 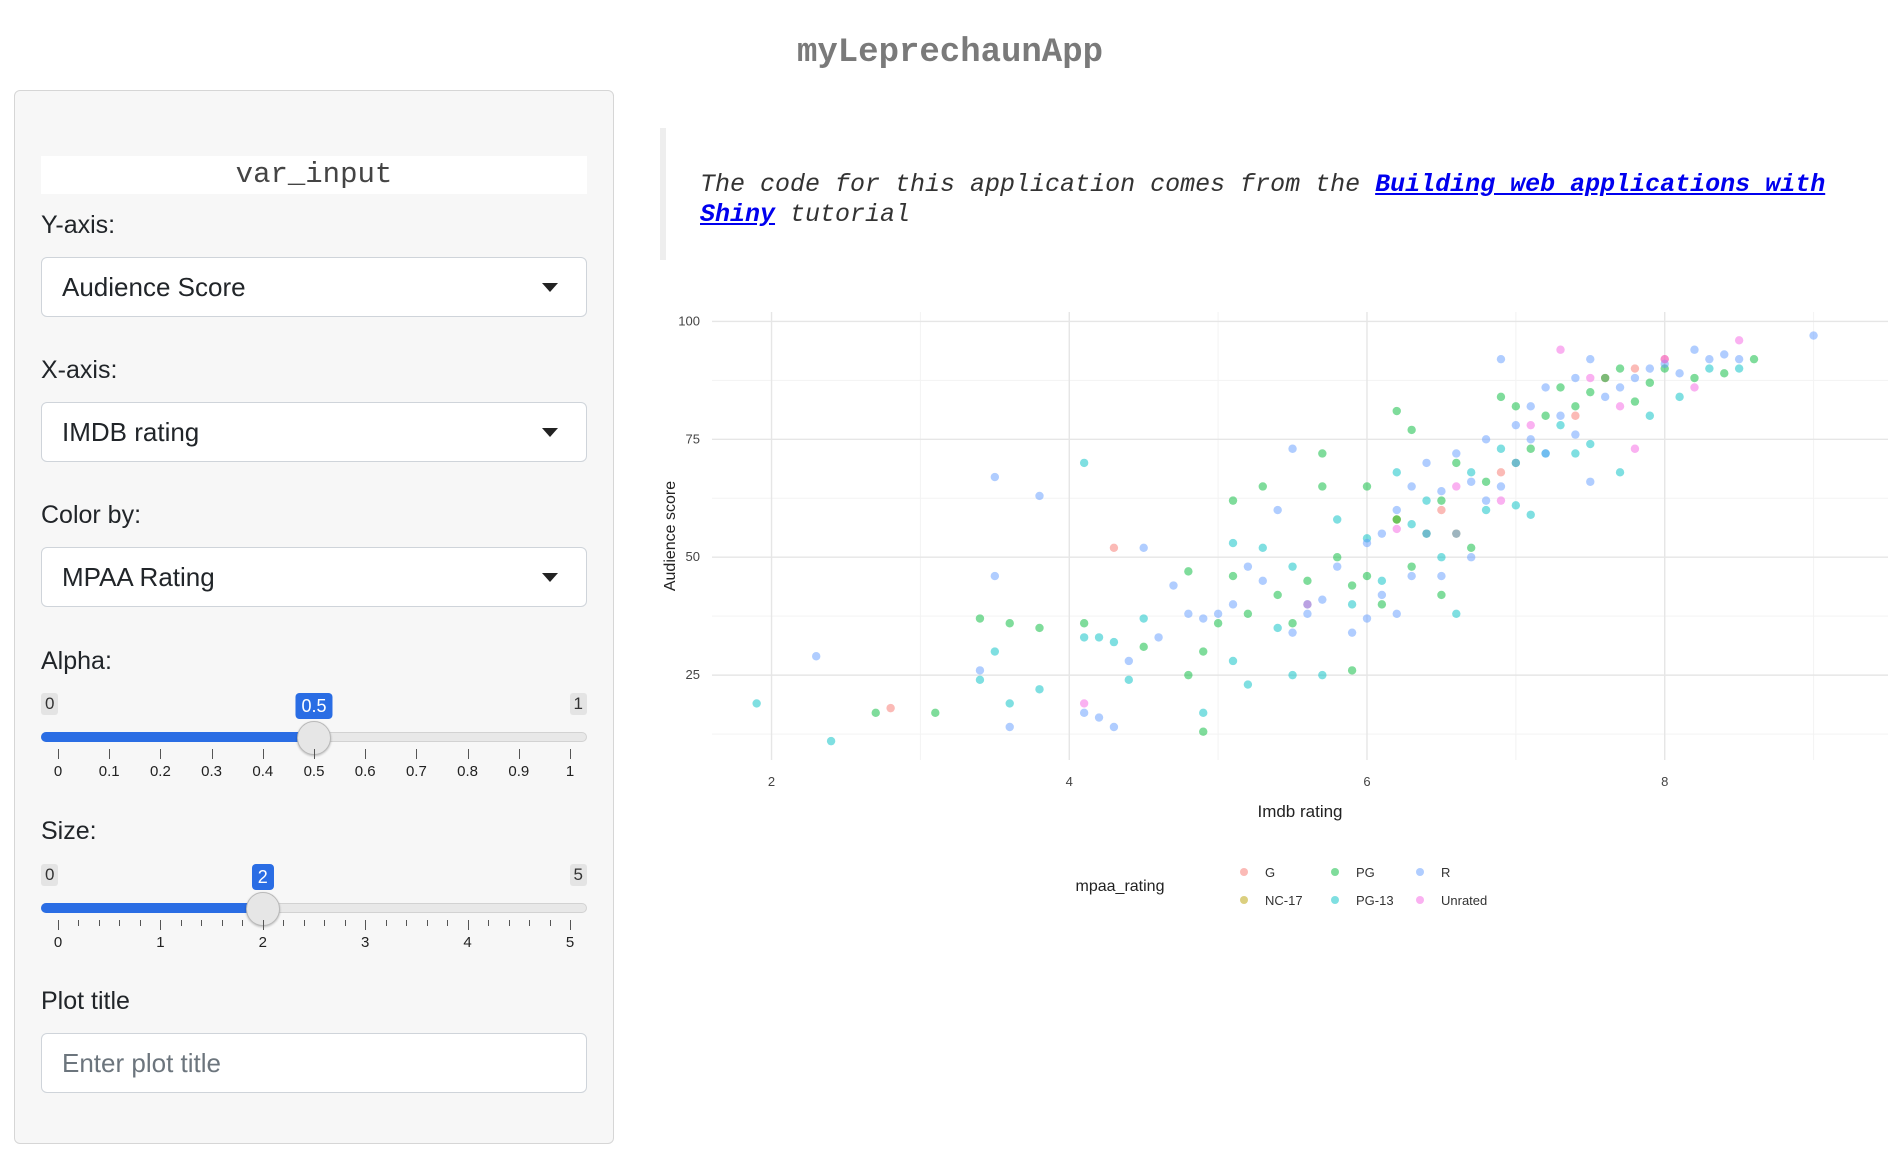 I want to click on x-tick-label: 2, so click(x=771, y=781).